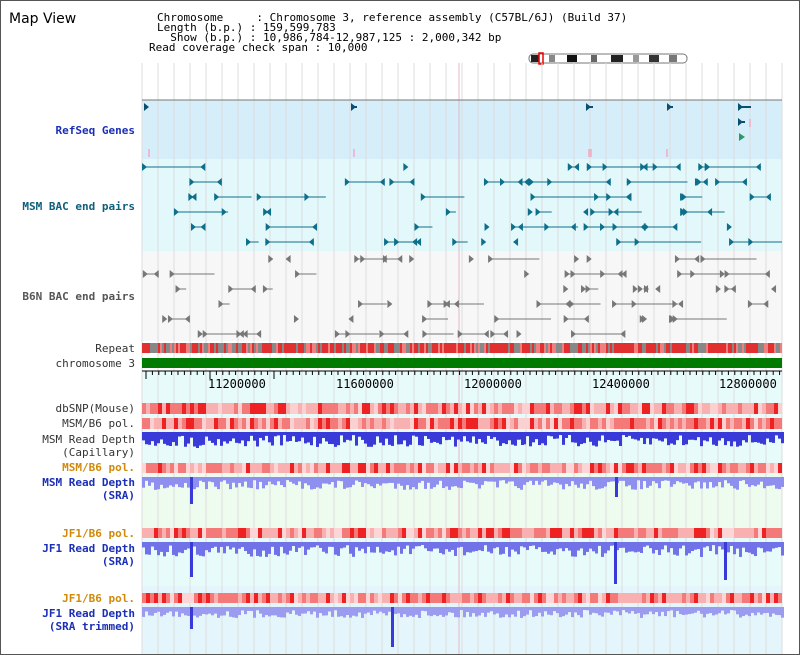  Describe the element at coordinates (68, 446) in the screenshot. I see `track-label-msm-depth-capillary: MSM Read Depth (Capillary)` at that location.